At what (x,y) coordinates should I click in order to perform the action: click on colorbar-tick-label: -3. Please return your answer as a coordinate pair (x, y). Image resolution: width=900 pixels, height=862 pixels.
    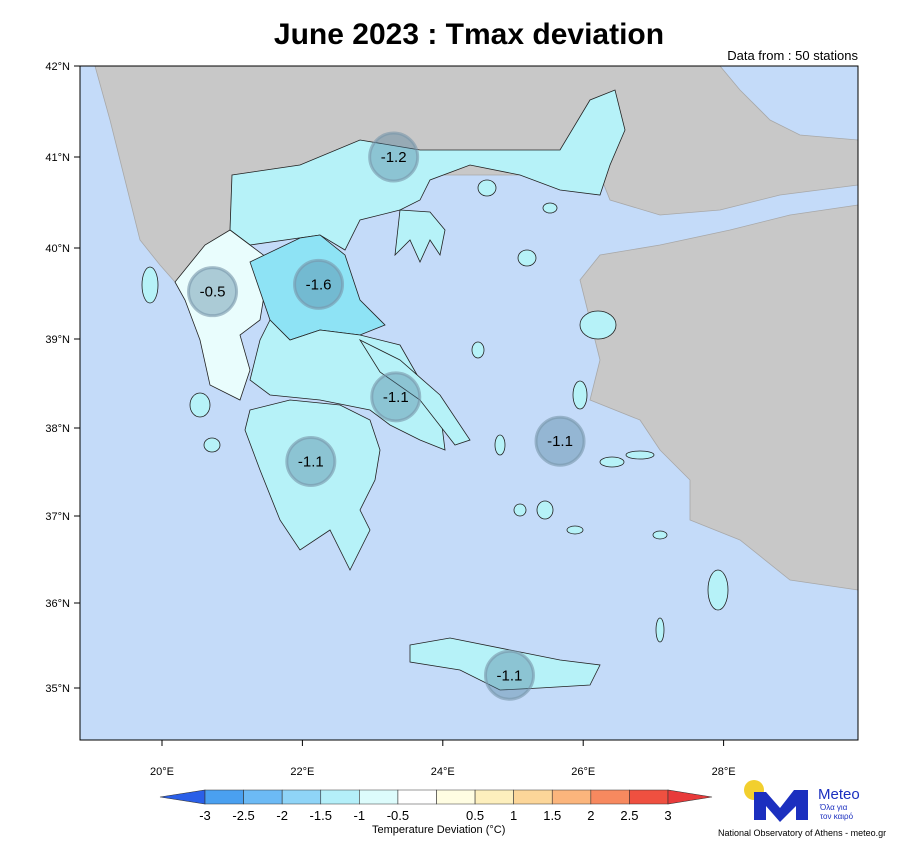
    Looking at the image, I should click on (205, 815).